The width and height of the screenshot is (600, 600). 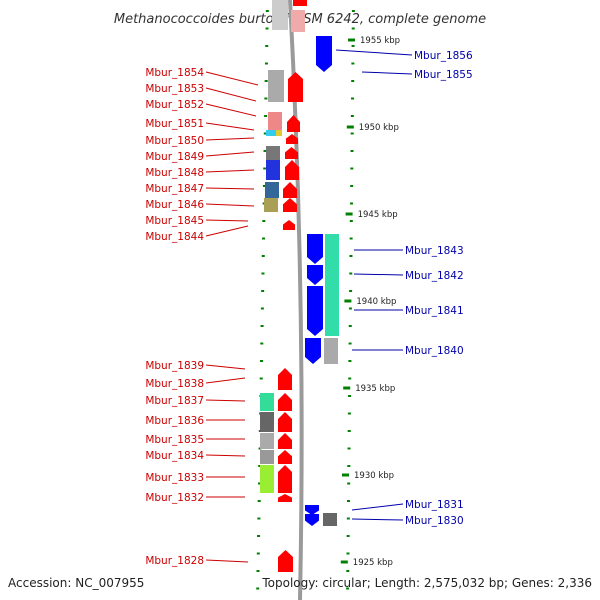 I want to click on kbp-label: 1940 kbp, so click(x=376, y=302).